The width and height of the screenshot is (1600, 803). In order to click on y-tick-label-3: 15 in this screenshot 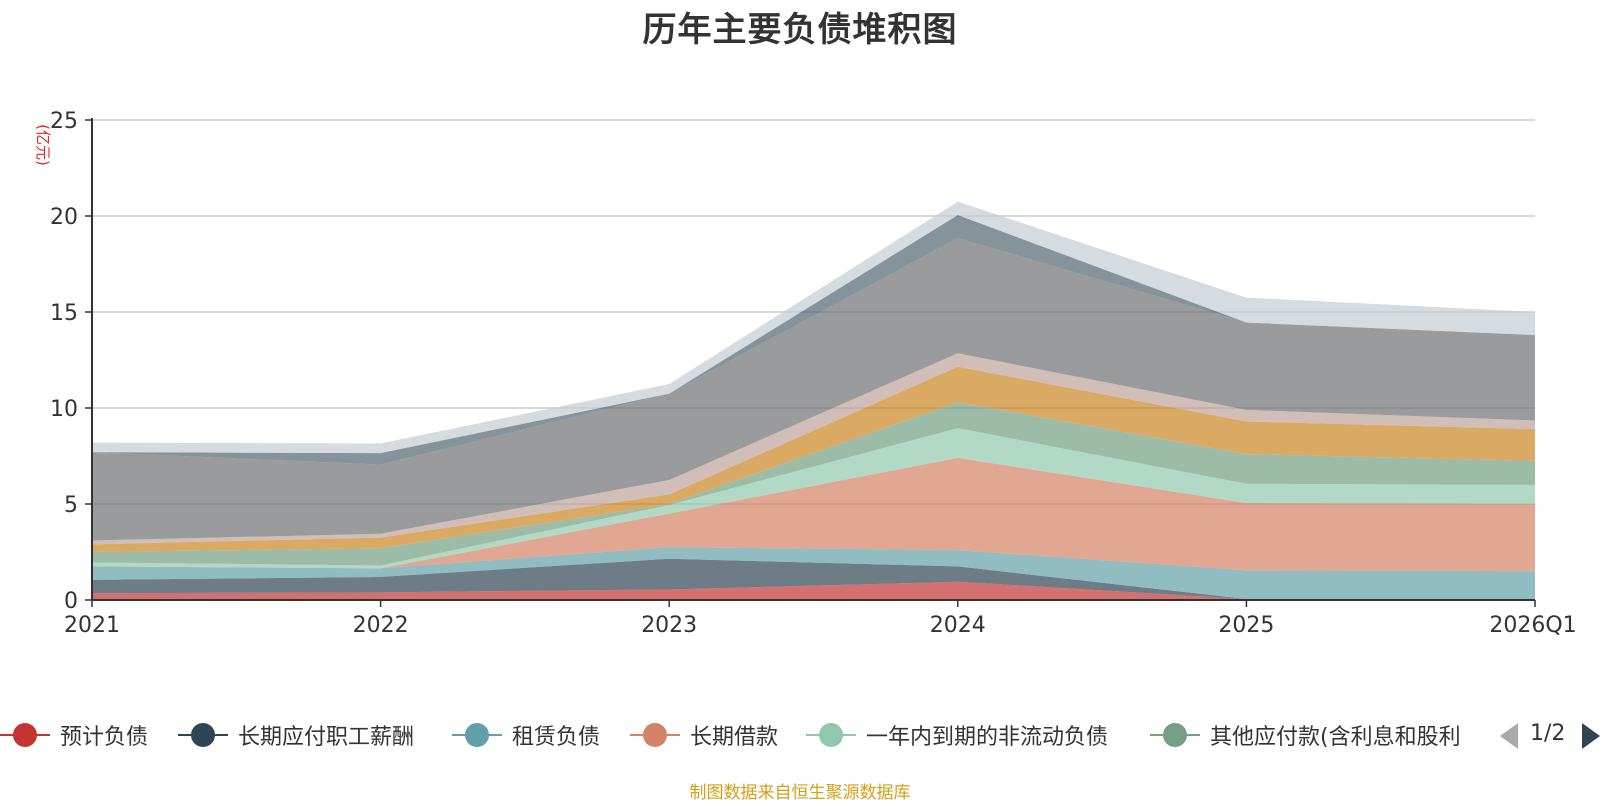, I will do `click(64, 313)`.